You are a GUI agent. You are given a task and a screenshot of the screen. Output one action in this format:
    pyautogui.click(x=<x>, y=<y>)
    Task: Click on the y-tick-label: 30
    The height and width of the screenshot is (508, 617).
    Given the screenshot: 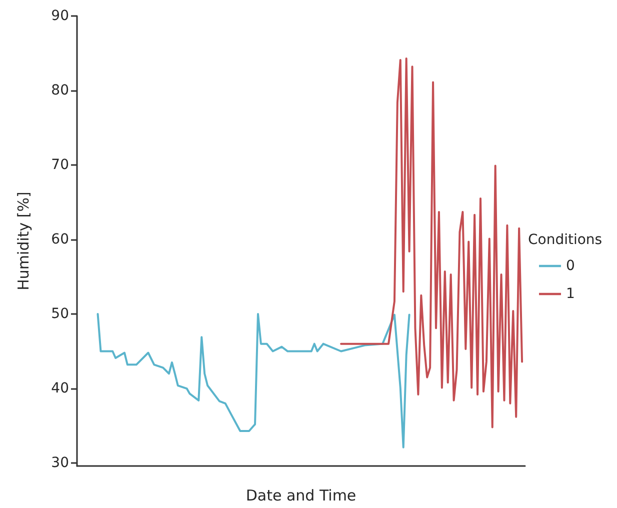 What is the action you would take?
    pyautogui.click(x=60, y=463)
    